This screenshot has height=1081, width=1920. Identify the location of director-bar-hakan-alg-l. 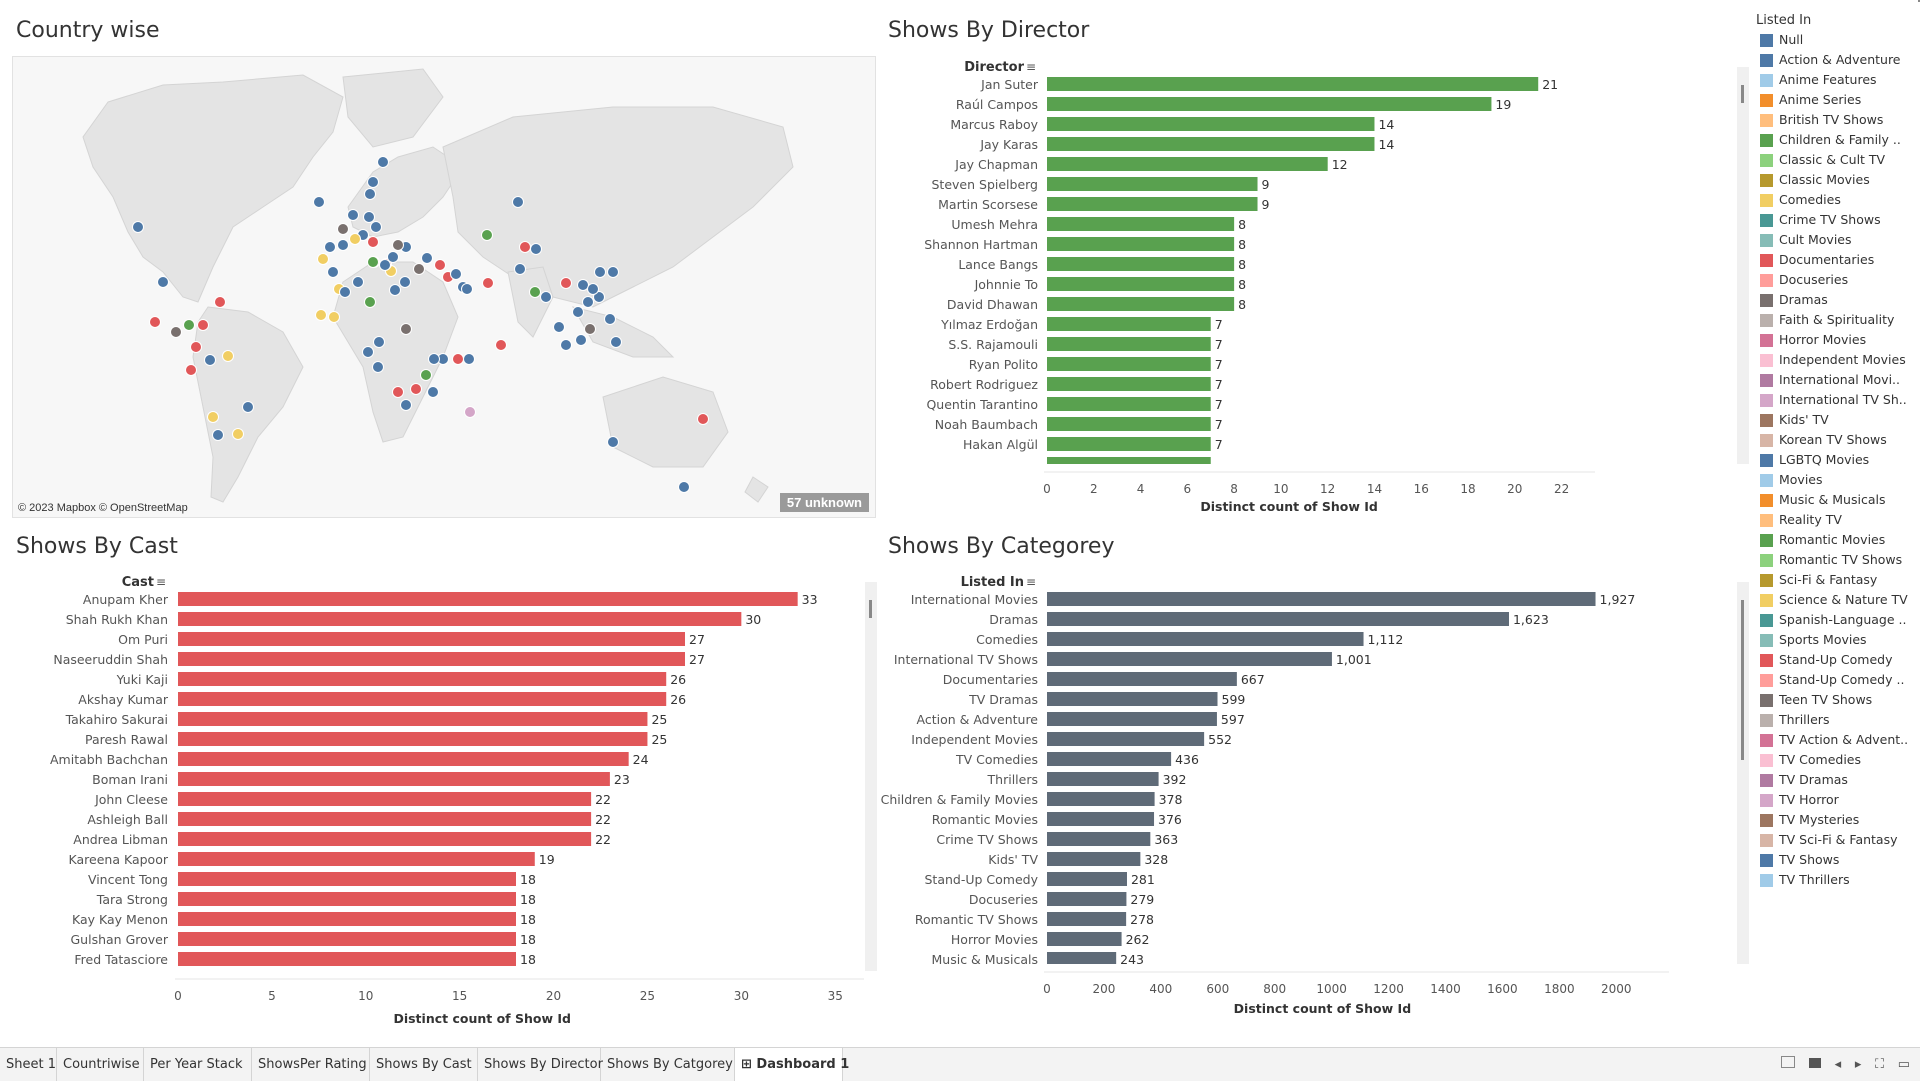
(1129, 444).